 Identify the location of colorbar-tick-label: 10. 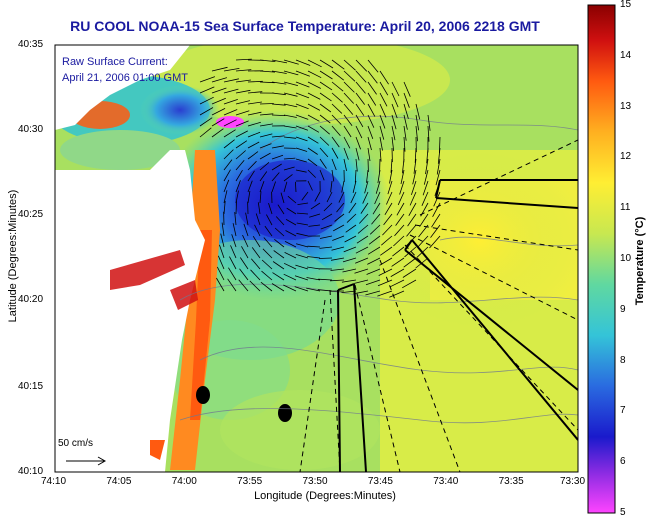
(626, 258).